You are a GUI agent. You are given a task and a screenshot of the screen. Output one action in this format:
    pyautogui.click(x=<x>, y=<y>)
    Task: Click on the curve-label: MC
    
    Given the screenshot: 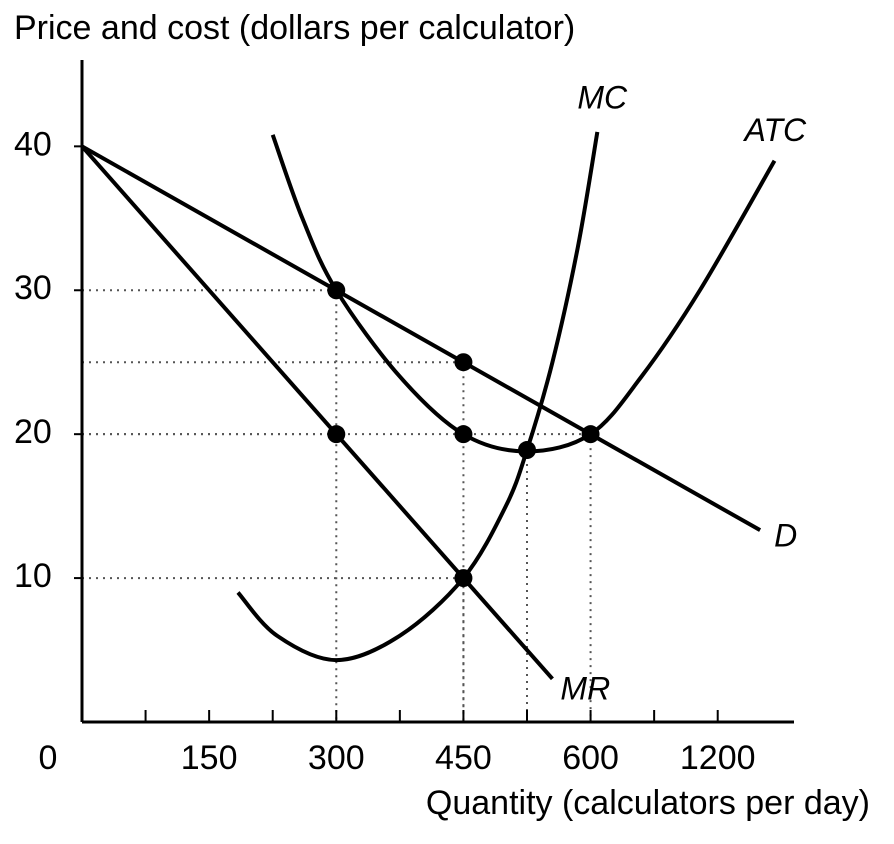 What is the action you would take?
    pyautogui.click(x=602, y=97)
    